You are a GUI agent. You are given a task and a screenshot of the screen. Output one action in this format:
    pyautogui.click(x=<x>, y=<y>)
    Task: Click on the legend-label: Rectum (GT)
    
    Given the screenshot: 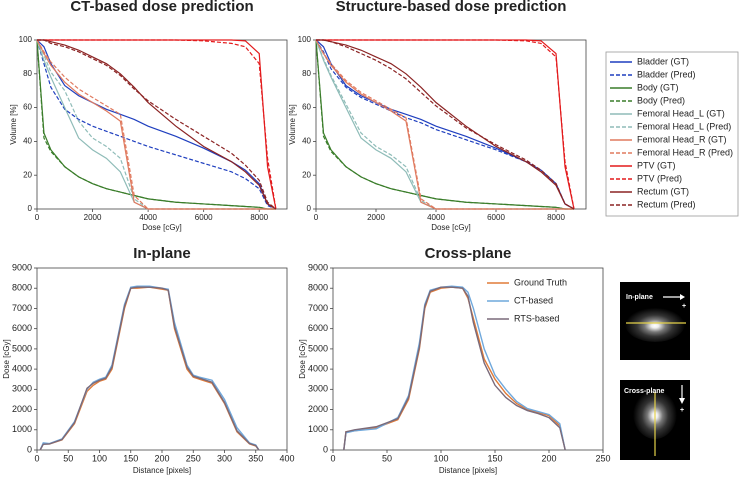 What is the action you would take?
    pyautogui.click(x=663, y=191)
    